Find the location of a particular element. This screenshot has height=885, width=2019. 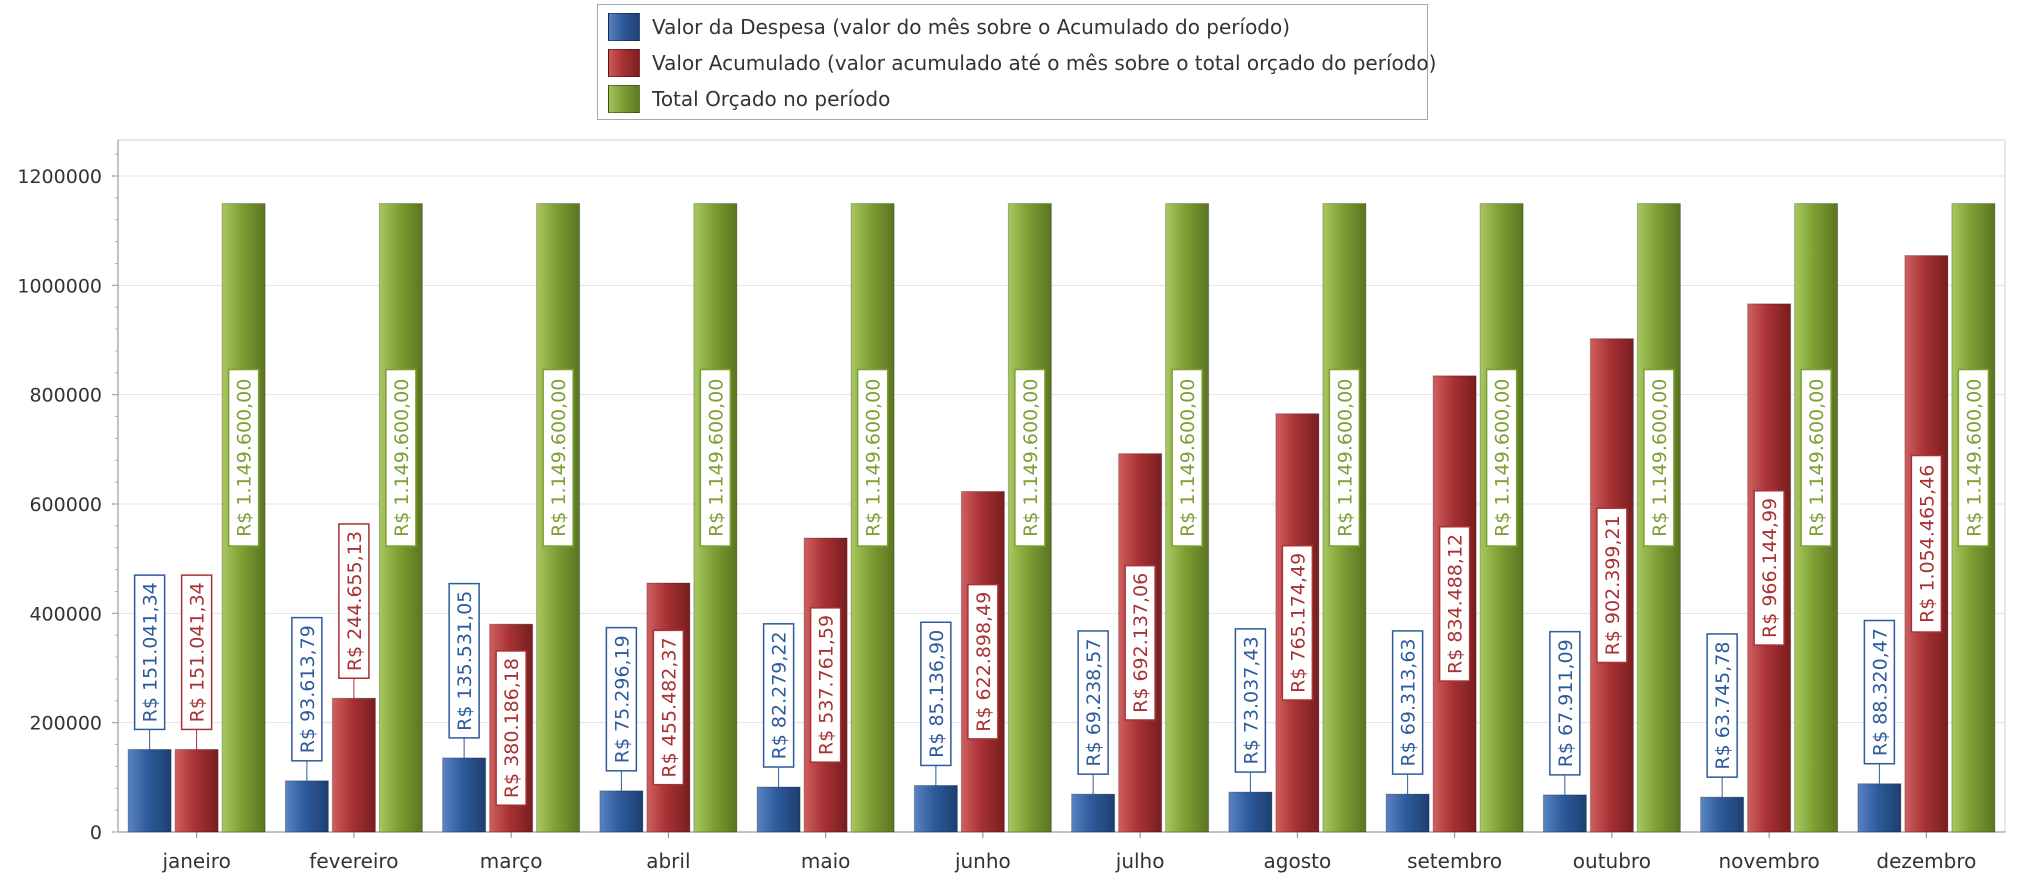

data-label-series-1: R$ 692.137,06 is located at coordinates (1140, 642).